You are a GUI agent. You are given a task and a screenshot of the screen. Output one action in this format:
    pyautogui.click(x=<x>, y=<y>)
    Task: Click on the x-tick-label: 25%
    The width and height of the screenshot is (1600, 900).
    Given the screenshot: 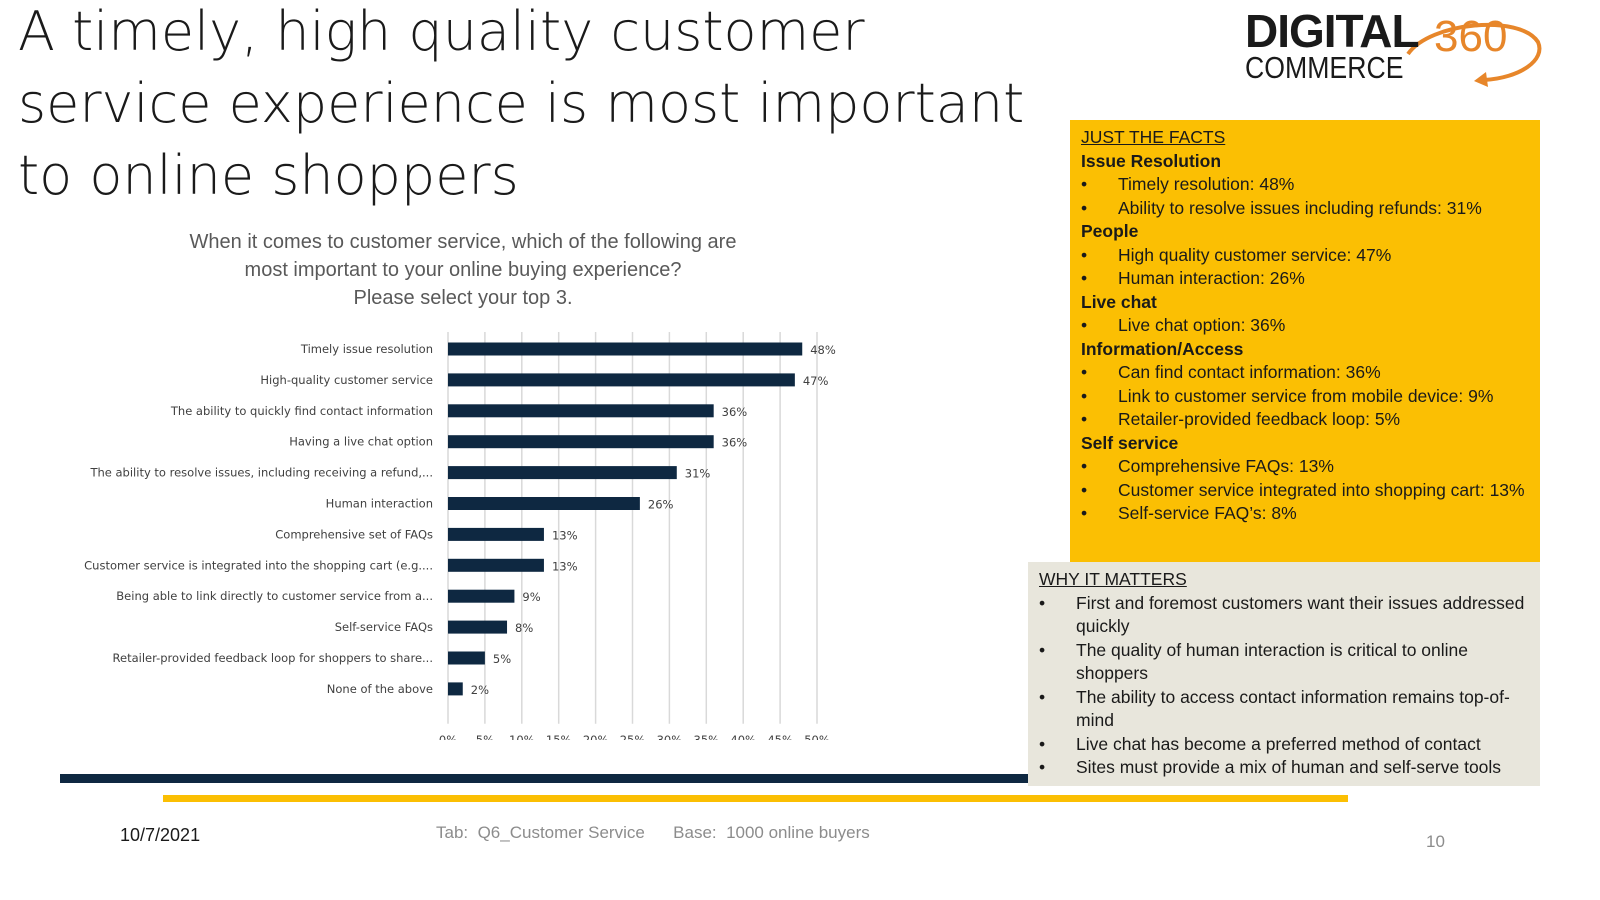 What is the action you would take?
    pyautogui.click(x=633, y=736)
    